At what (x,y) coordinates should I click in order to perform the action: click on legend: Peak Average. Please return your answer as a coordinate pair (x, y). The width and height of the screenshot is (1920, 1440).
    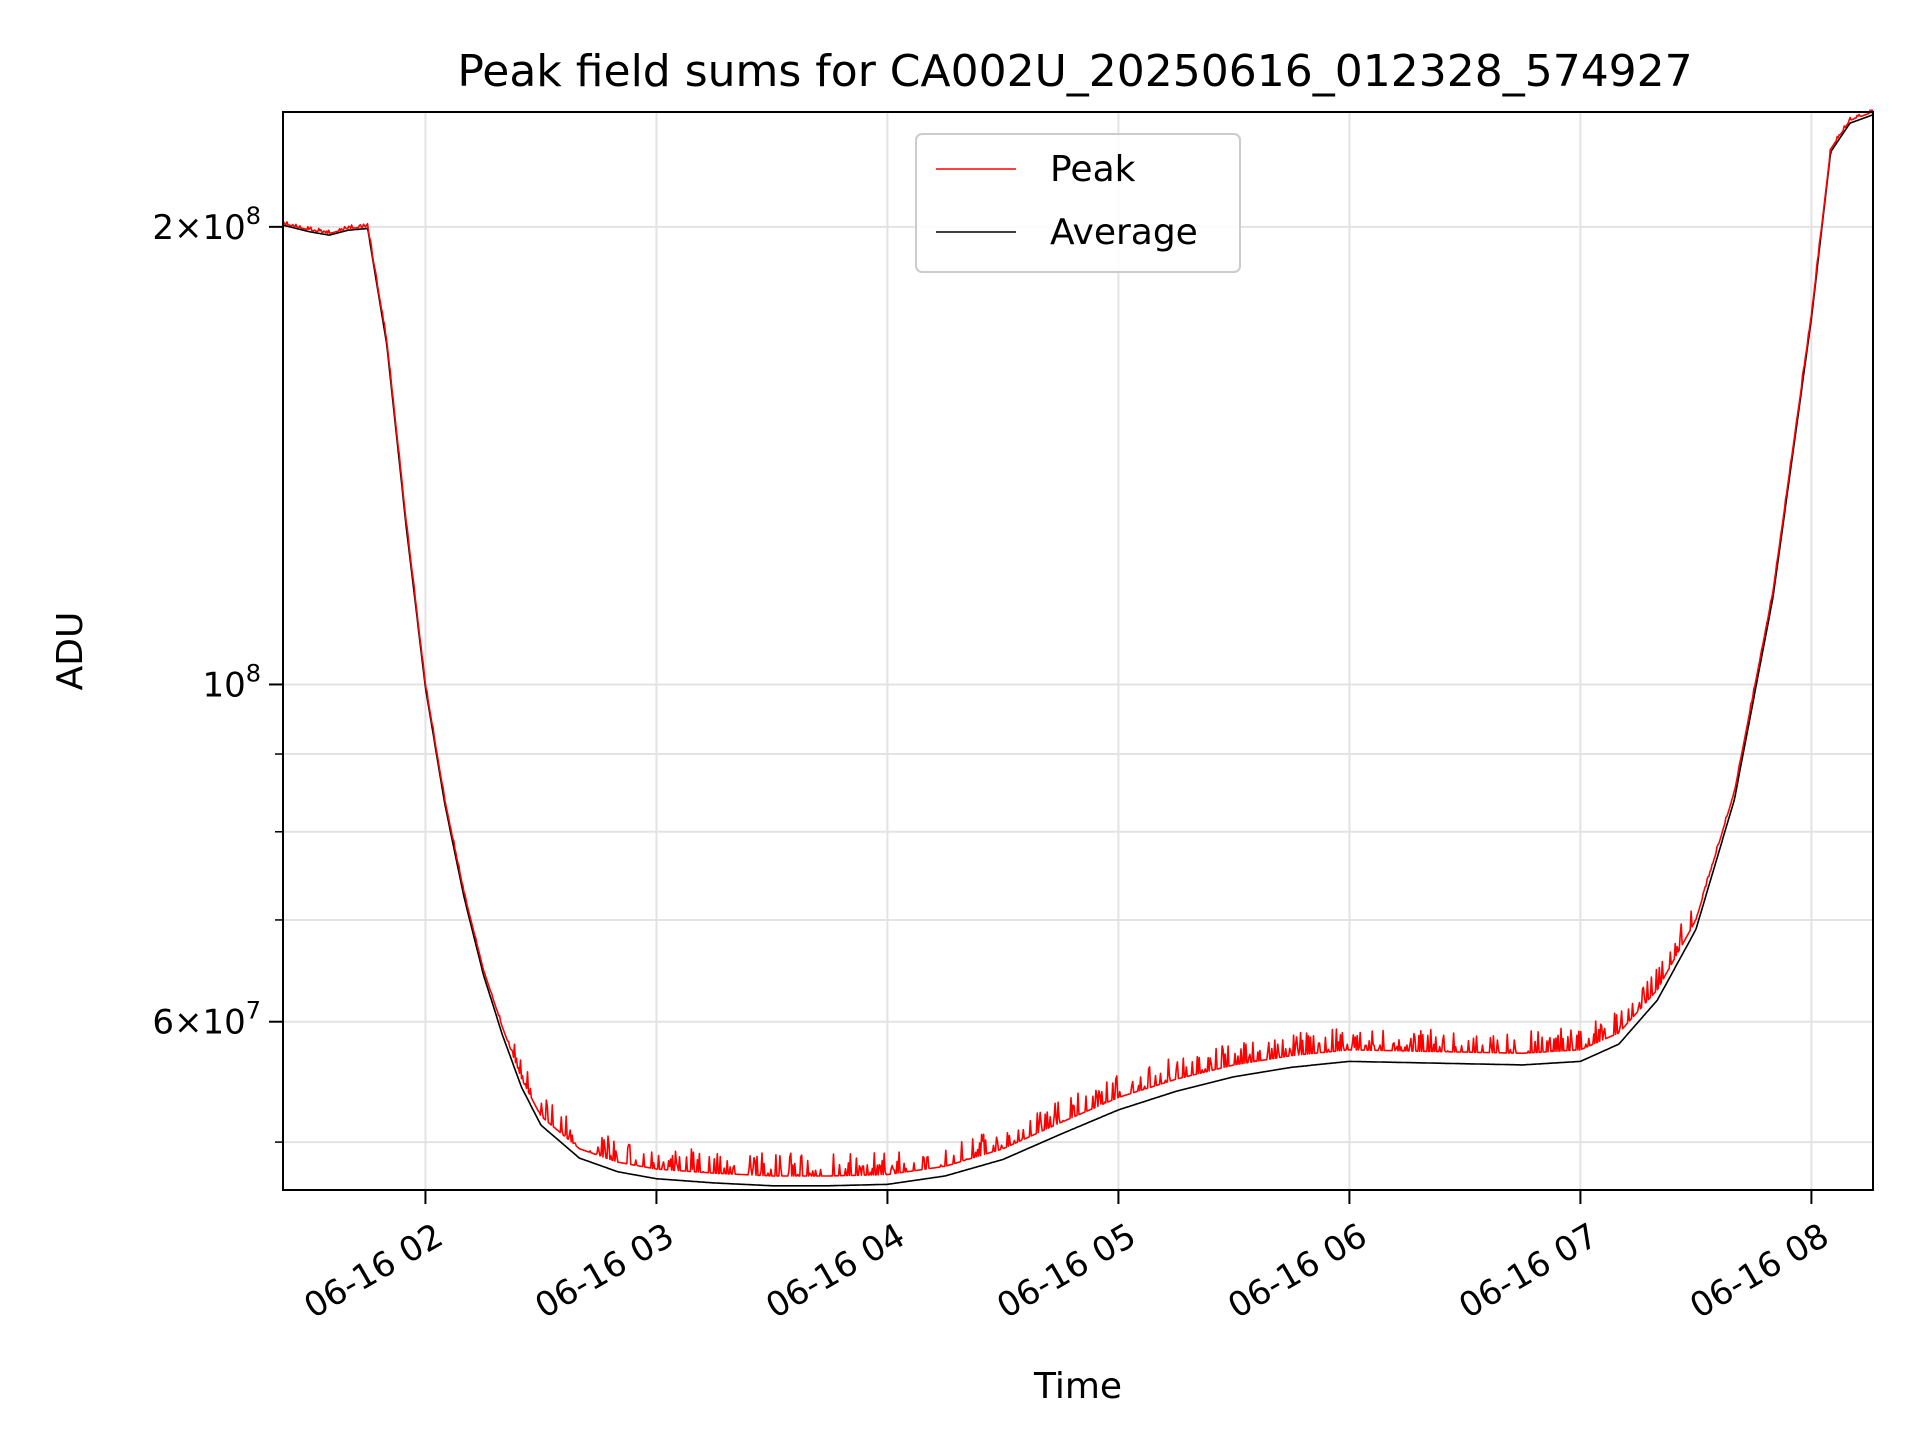
    Looking at the image, I should click on (1078, 203).